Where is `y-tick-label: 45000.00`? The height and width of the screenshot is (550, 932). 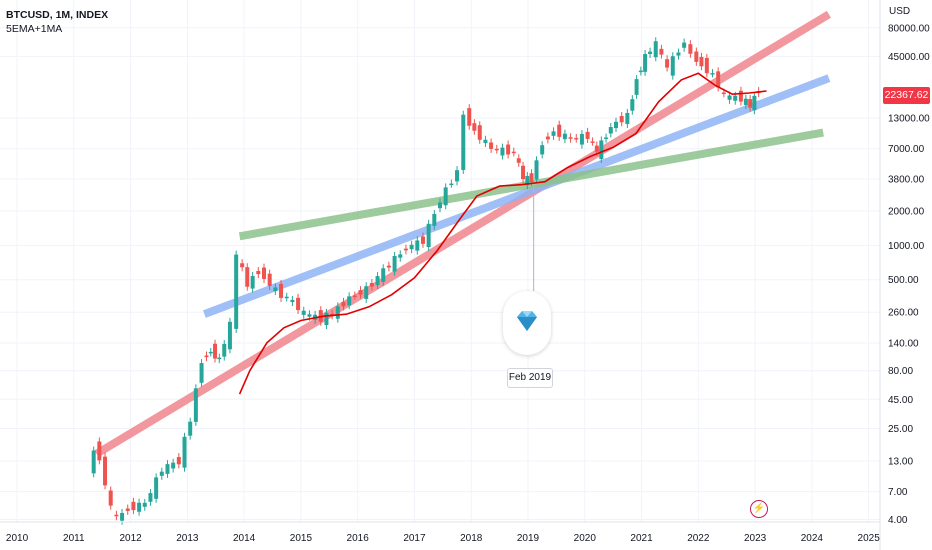 y-tick-label: 45000.00 is located at coordinates (909, 57).